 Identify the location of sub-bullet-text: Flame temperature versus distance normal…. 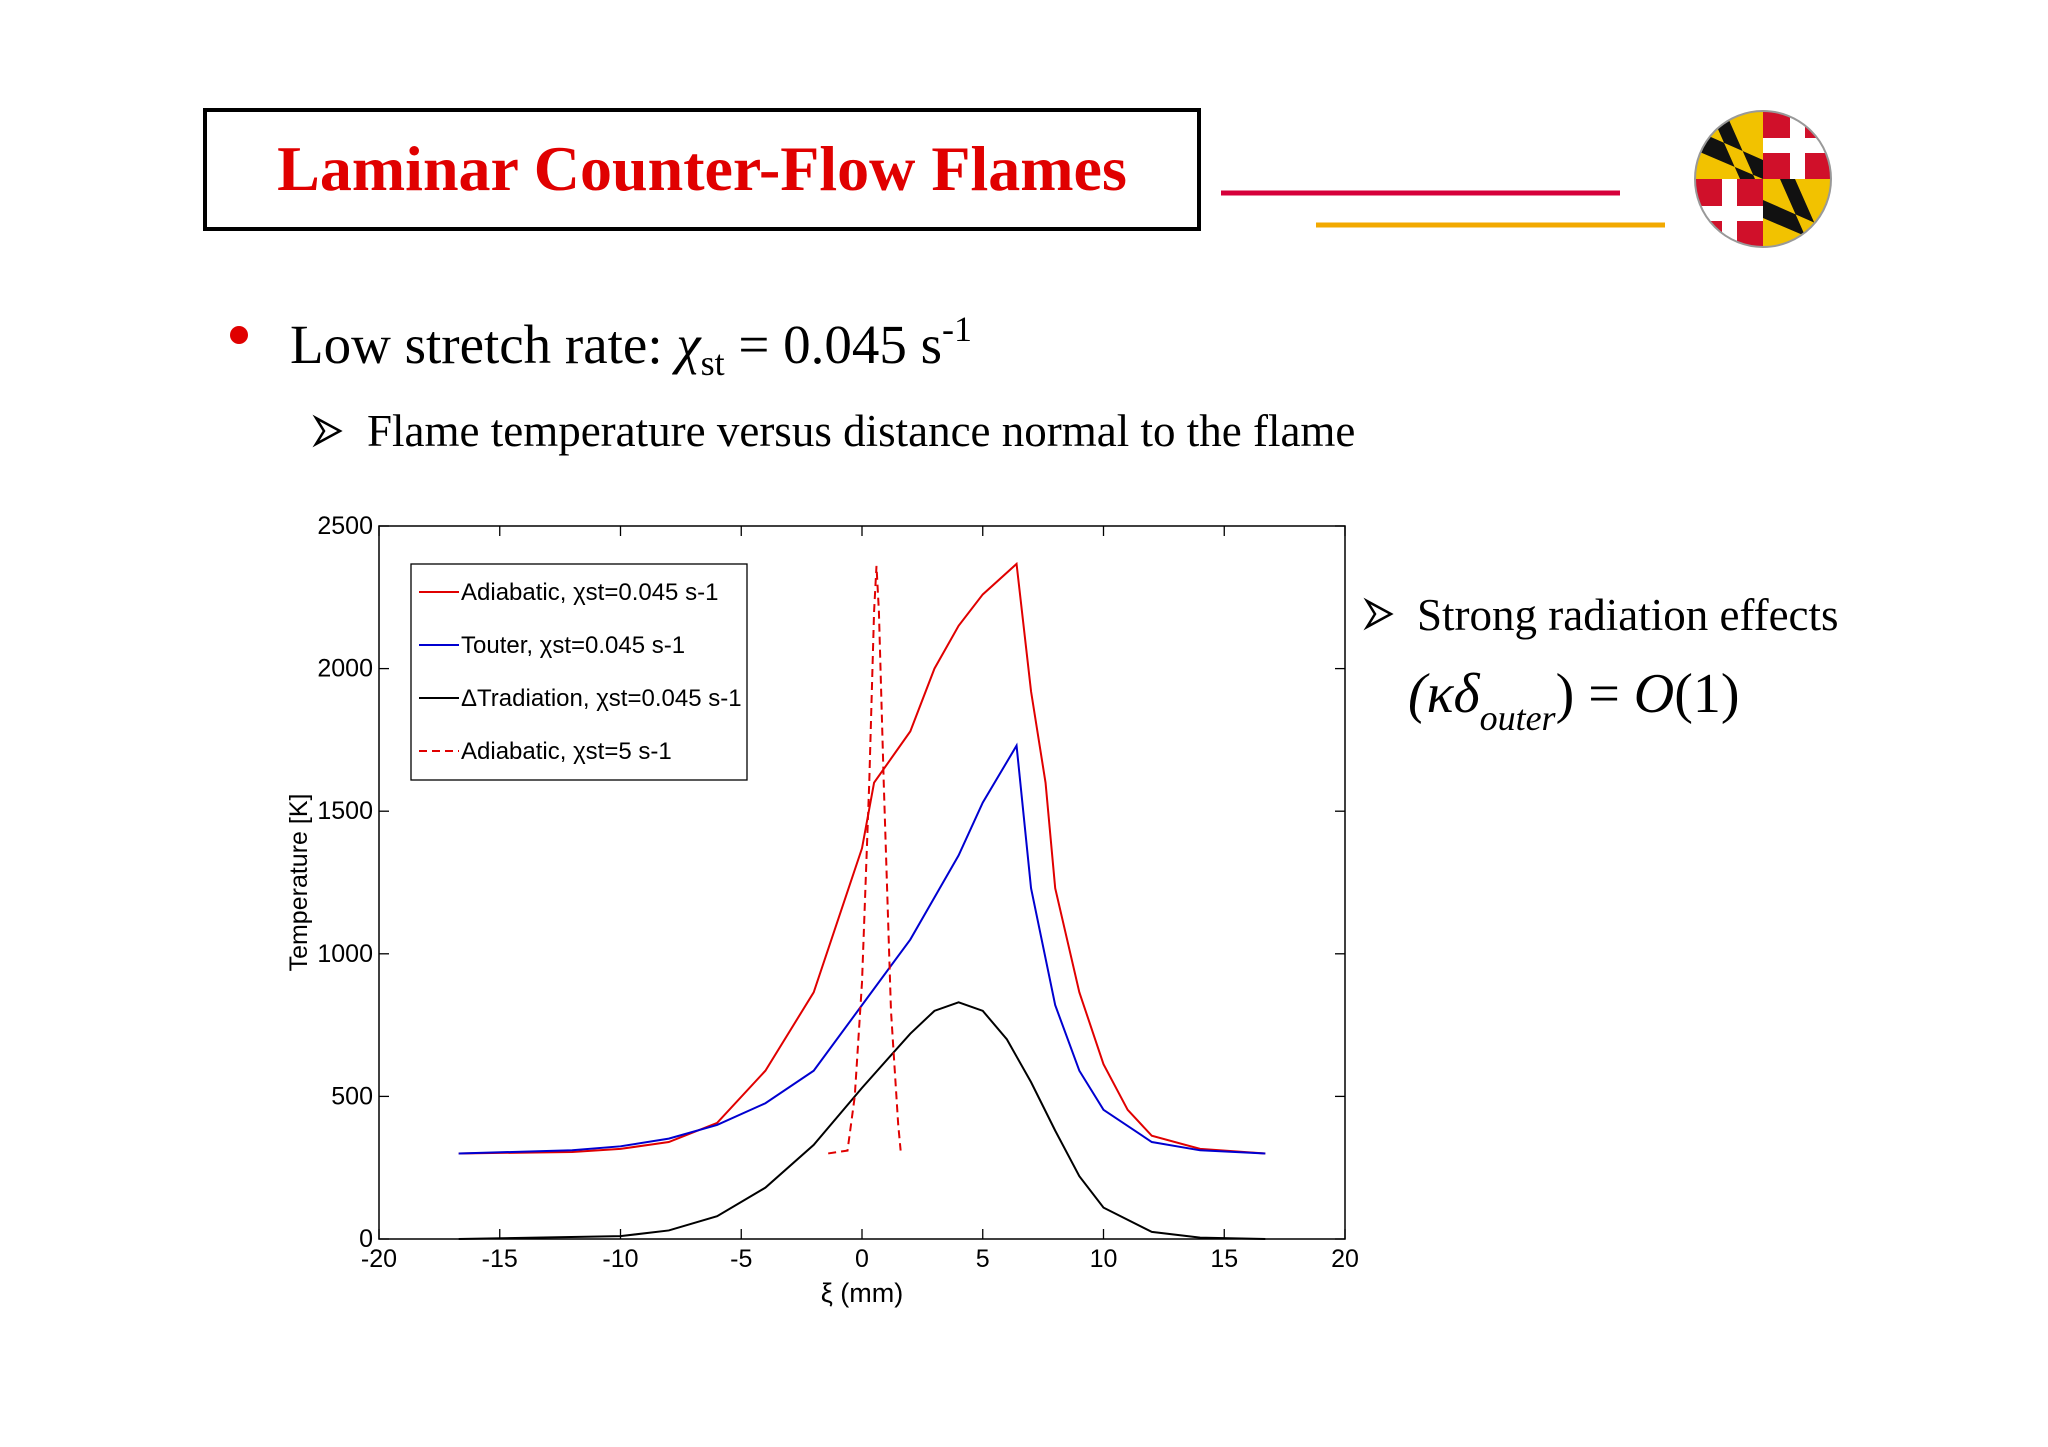
(861, 431).